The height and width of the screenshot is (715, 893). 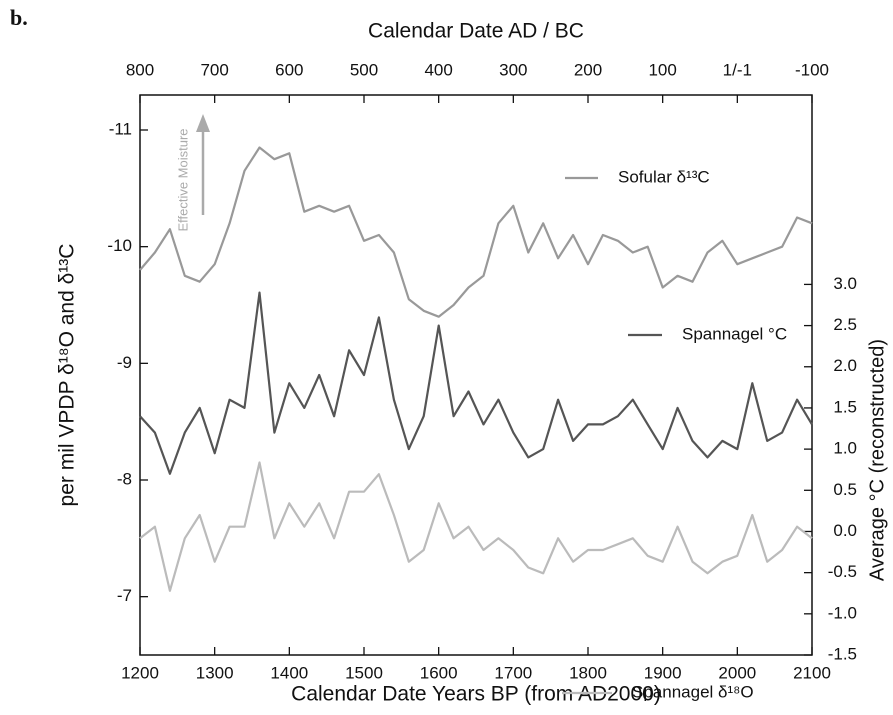 I want to click on x2-title: Calendar Date AD / BC, so click(x=476, y=31).